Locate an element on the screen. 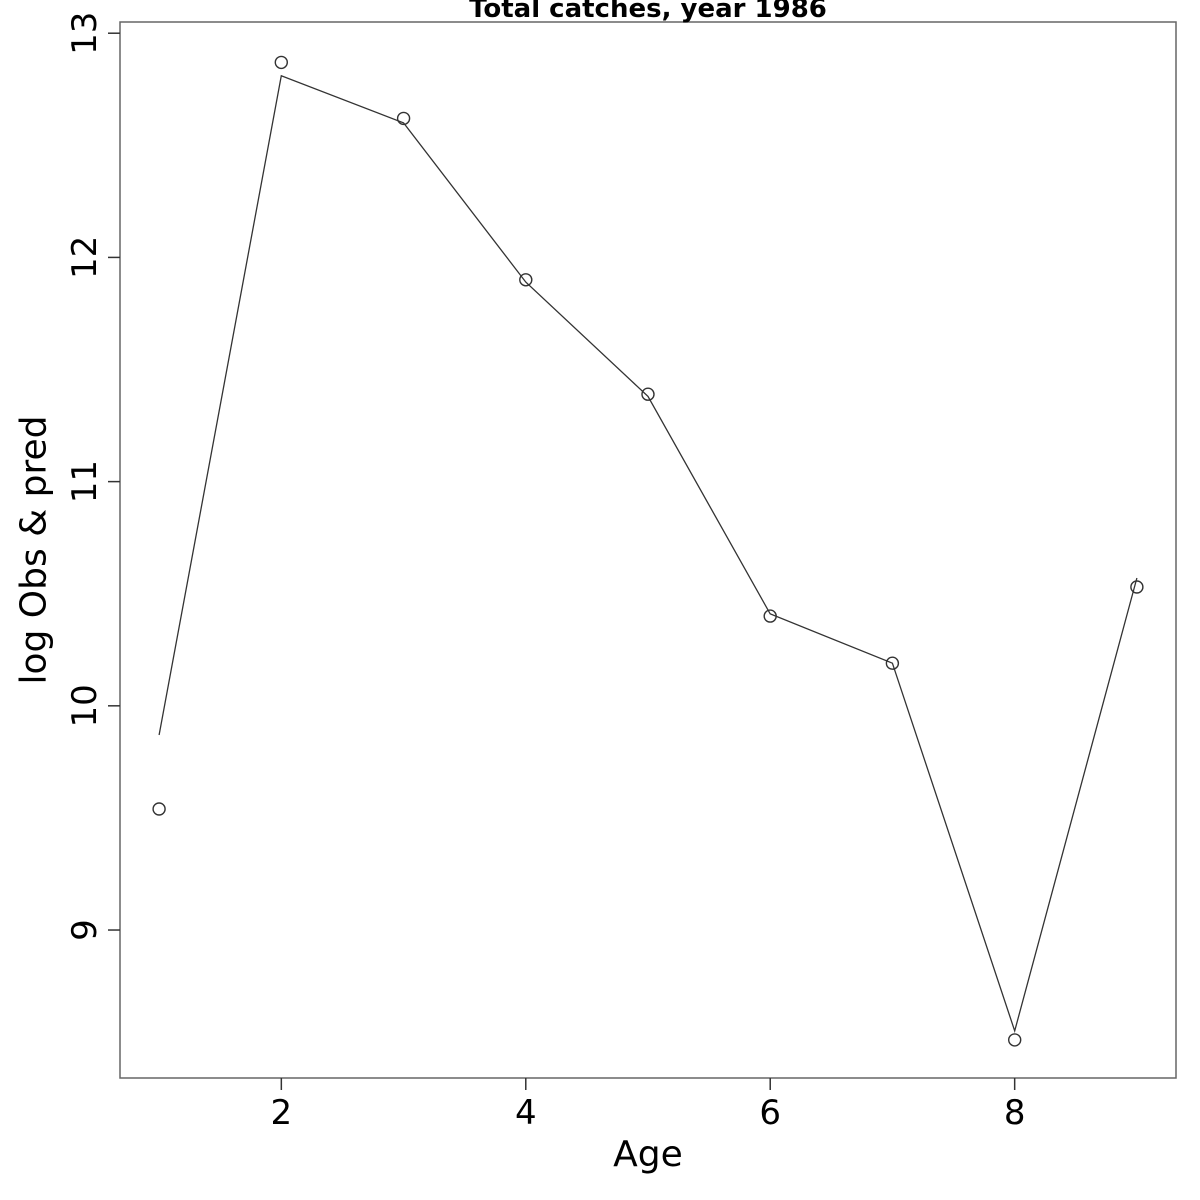 The width and height of the screenshot is (1200, 1200). x-tick-label: 4 is located at coordinates (526, 1113).